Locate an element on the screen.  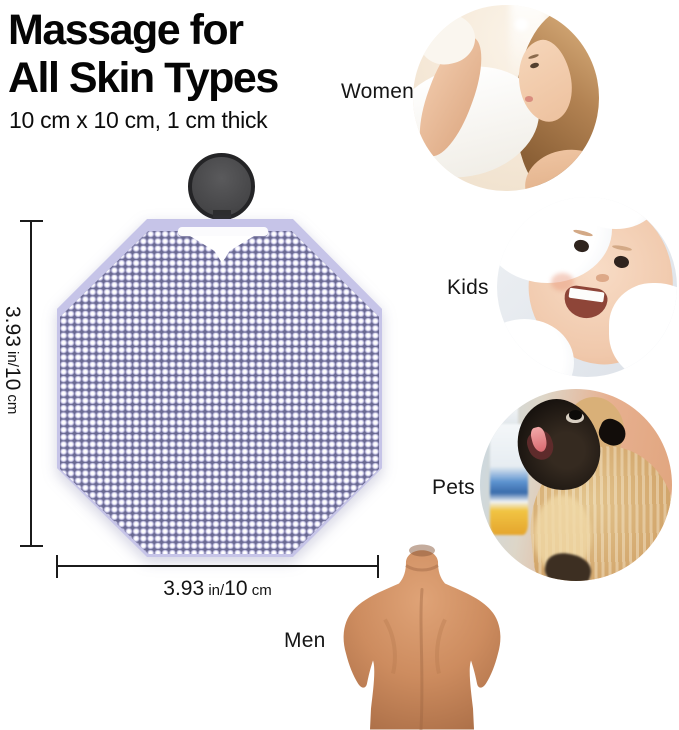
audience-label-pets: Pets is located at coordinates (453, 487).